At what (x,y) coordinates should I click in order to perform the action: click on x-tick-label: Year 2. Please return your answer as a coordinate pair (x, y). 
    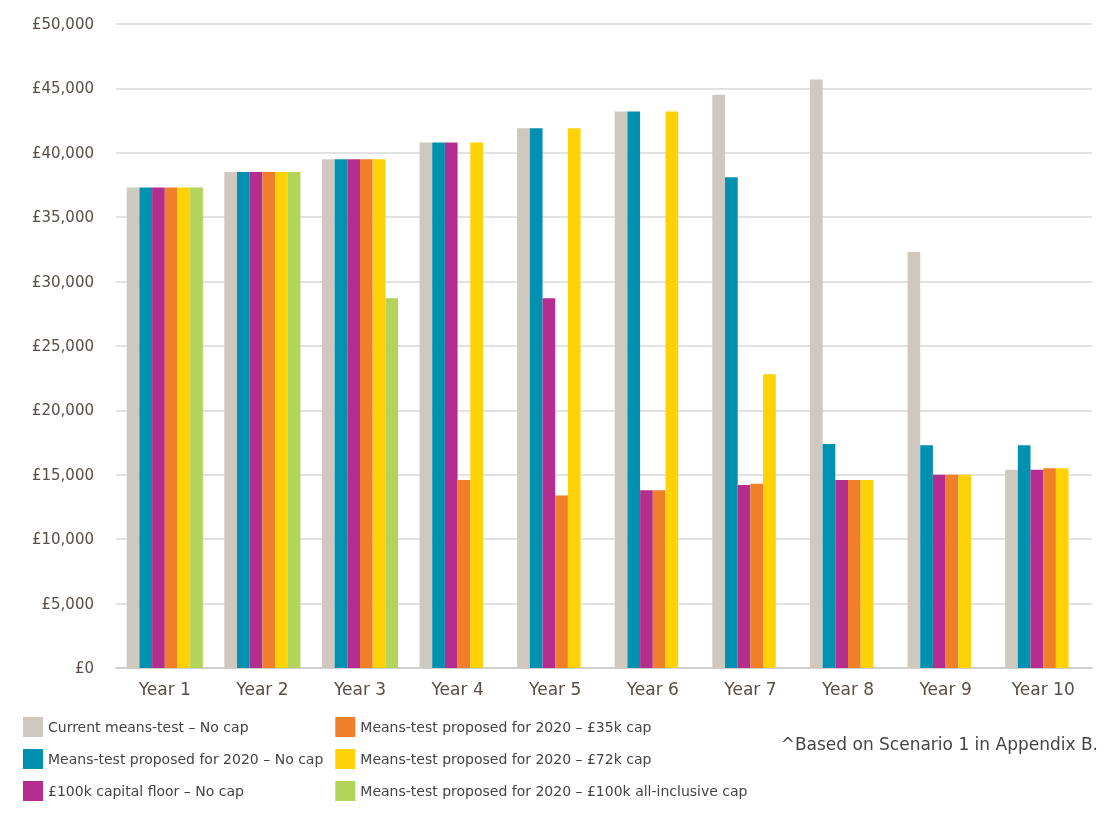
    Looking at the image, I should click on (262, 688).